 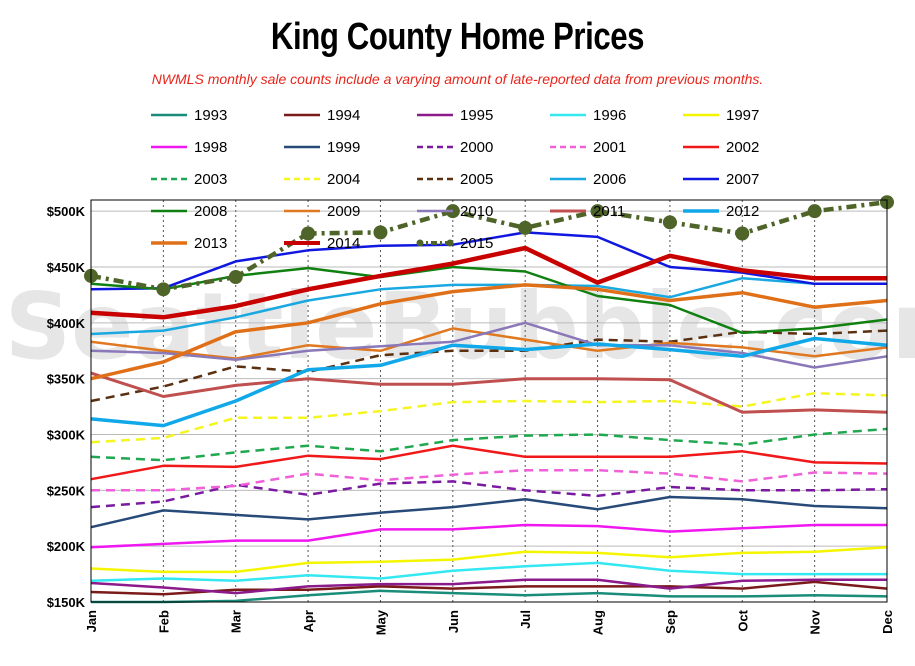 I want to click on x-tick-label: Jan, so click(x=91, y=621).